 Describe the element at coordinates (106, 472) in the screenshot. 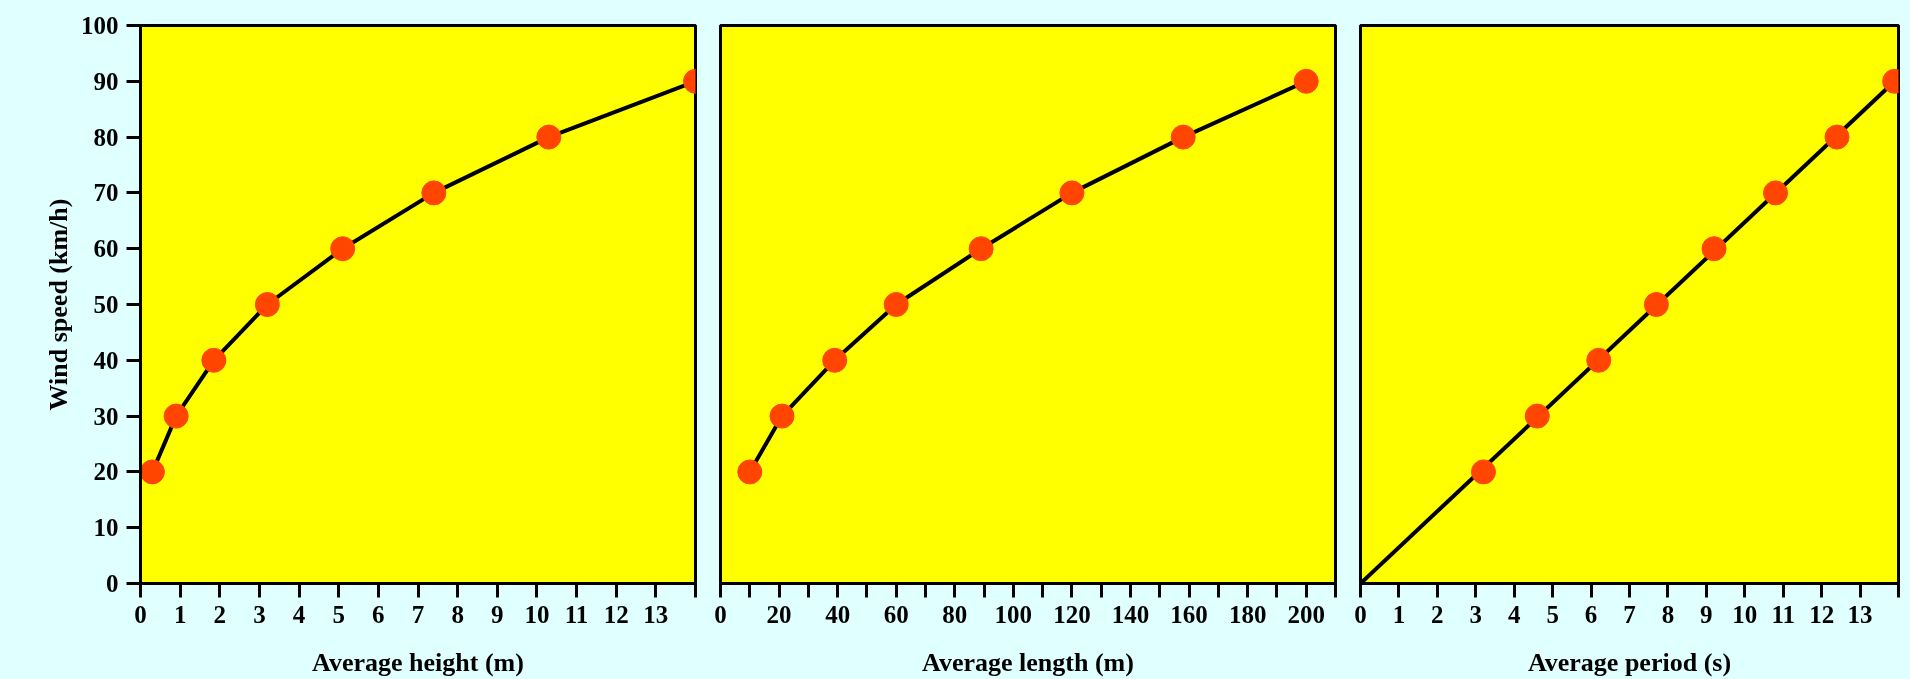

I see `y-tick-label: 20` at that location.